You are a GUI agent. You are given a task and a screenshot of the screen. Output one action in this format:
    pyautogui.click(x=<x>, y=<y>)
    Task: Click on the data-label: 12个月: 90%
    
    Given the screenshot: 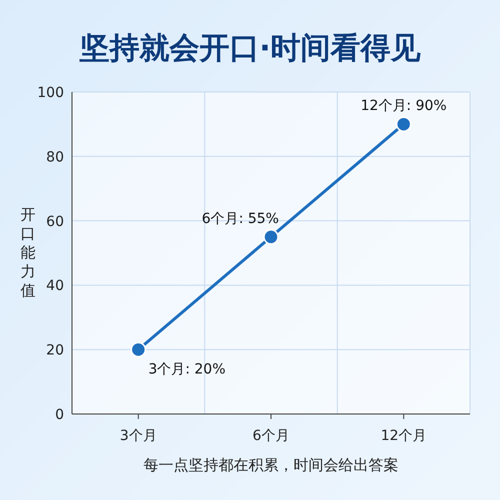 What is the action you would take?
    pyautogui.click(x=403, y=106)
    